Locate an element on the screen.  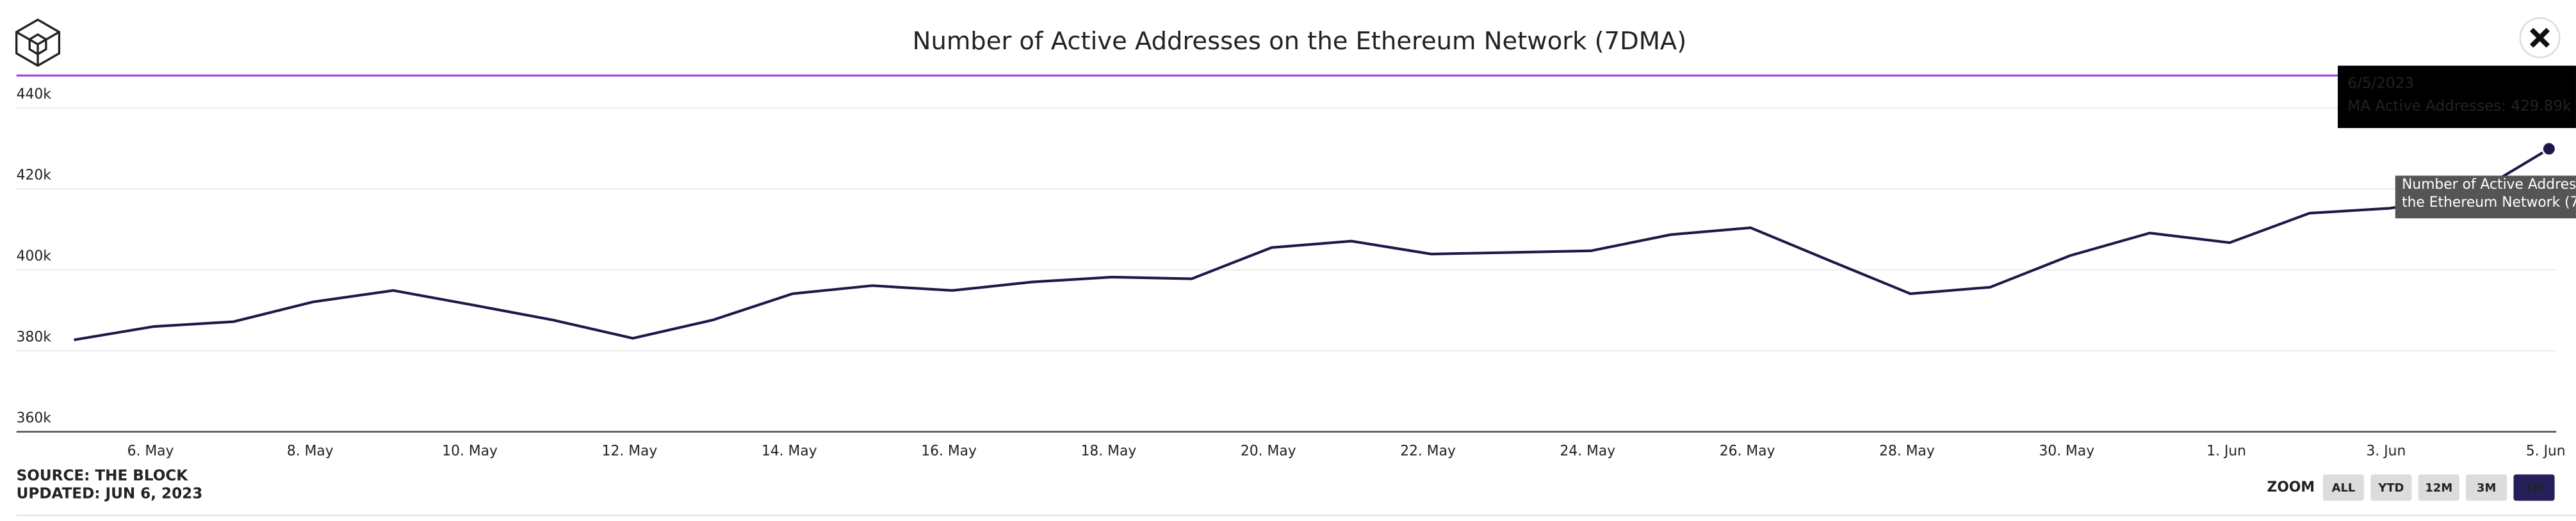
x-tick-label: 10. May is located at coordinates (470, 451).